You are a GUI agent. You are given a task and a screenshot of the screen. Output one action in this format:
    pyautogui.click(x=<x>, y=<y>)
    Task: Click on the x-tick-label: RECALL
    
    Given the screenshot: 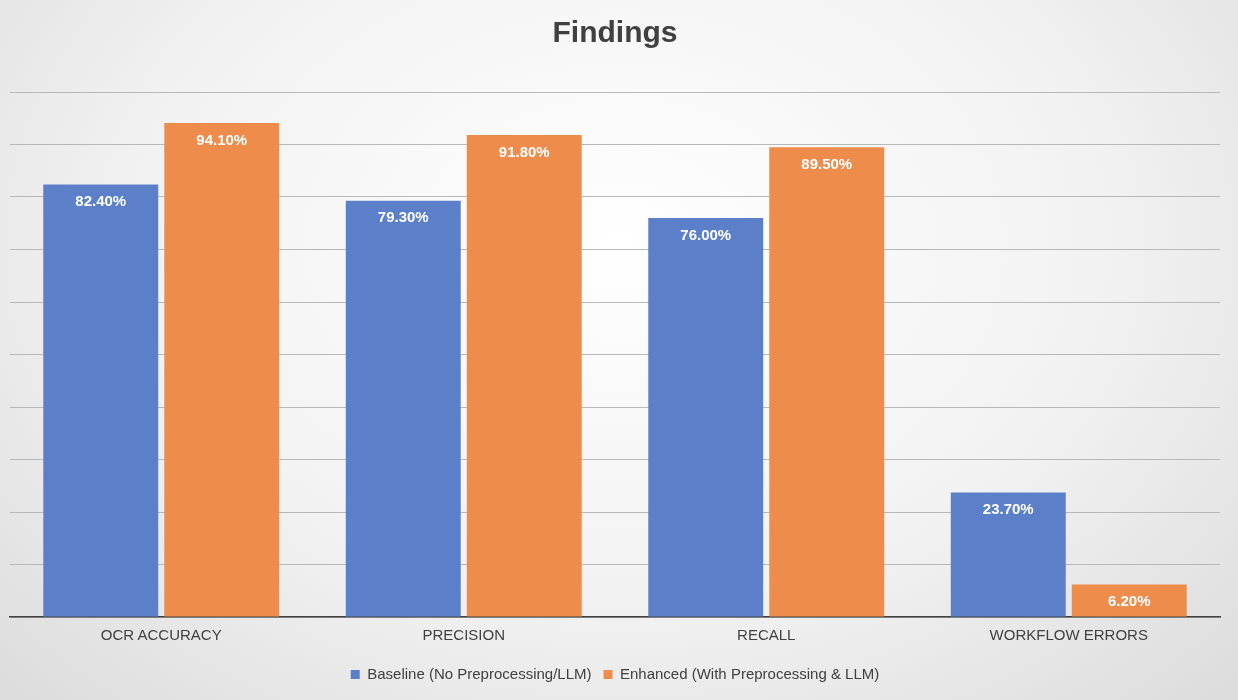 What is the action you would take?
    pyautogui.click(x=766, y=635)
    